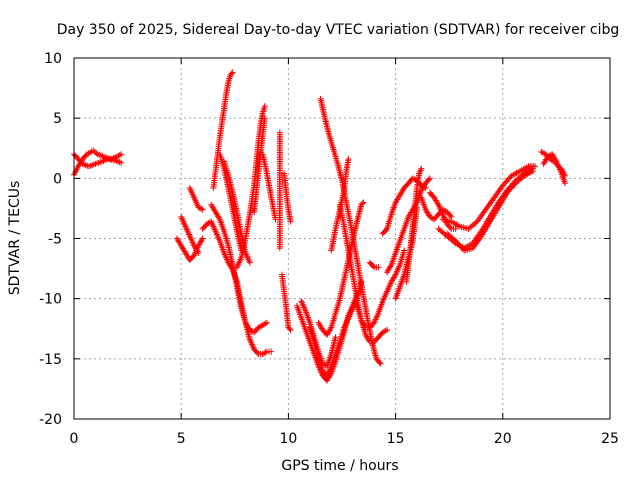 The width and height of the screenshot is (640, 480). Describe the element at coordinates (50, 360) in the screenshot. I see `y-tick-label: -15` at that location.